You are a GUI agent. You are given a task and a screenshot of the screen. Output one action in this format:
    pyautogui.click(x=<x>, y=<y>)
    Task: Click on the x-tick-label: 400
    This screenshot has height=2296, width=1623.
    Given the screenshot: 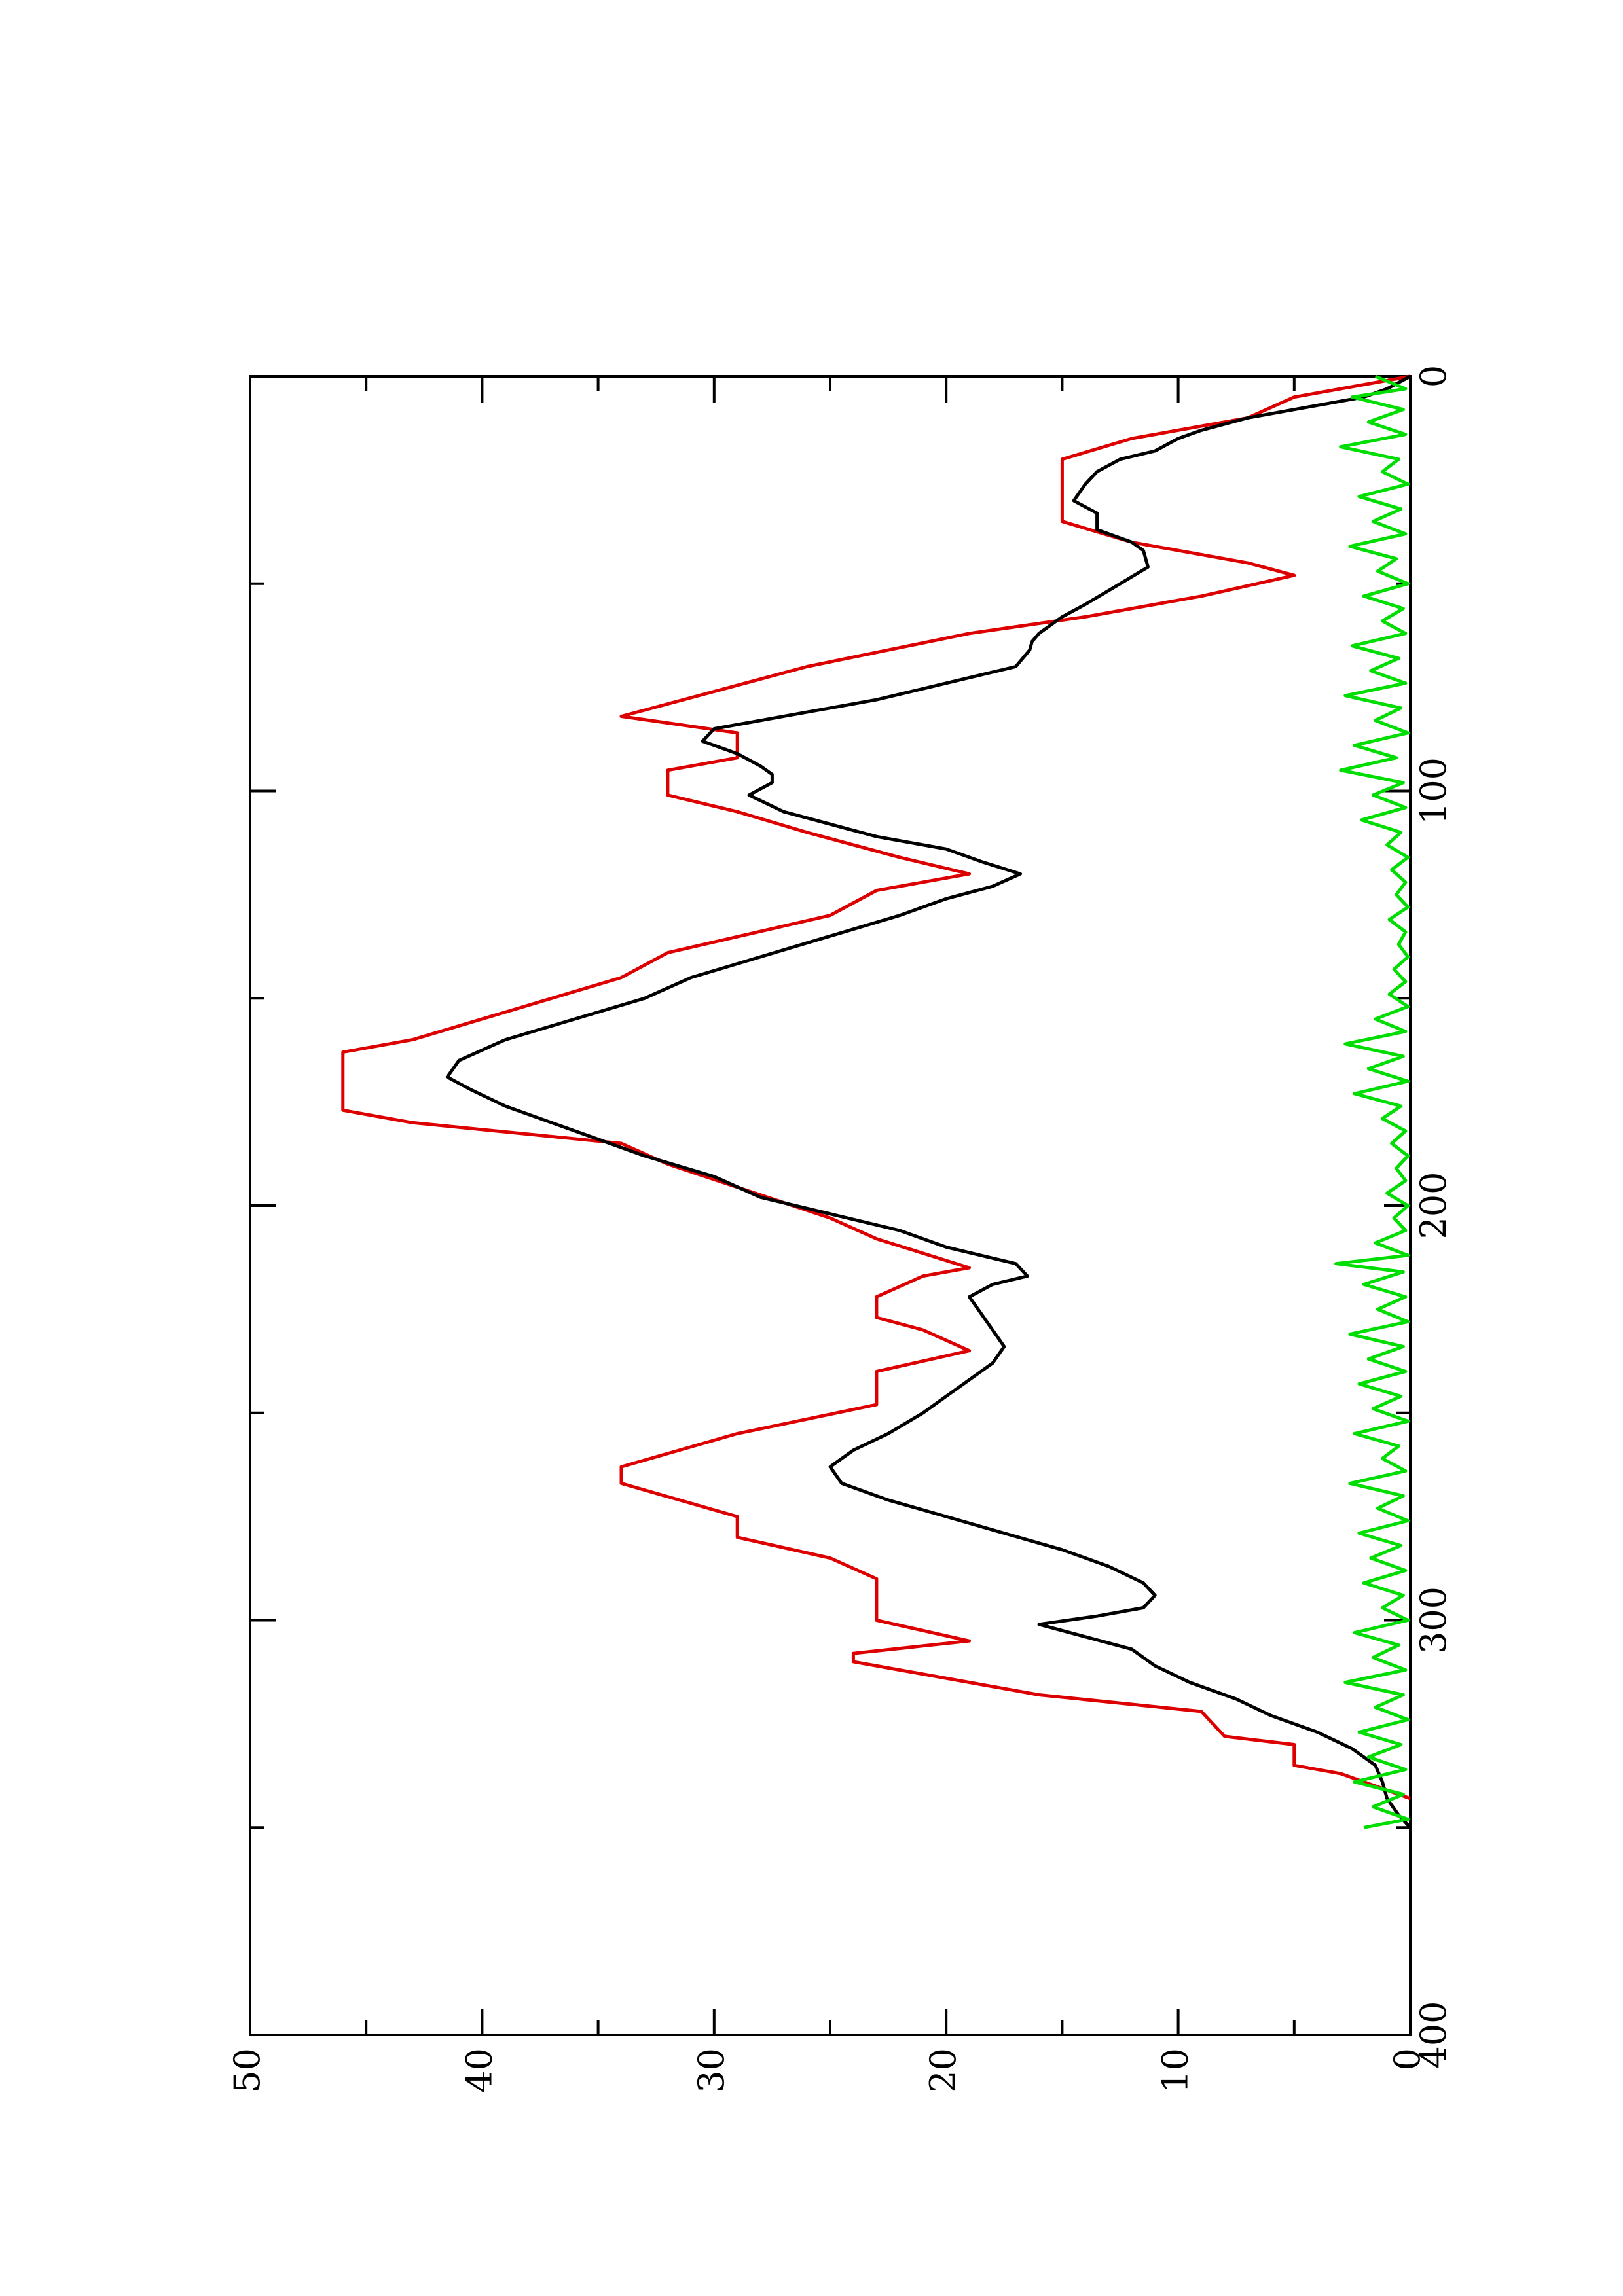 What is the action you would take?
    pyautogui.click(x=1433, y=2034)
    